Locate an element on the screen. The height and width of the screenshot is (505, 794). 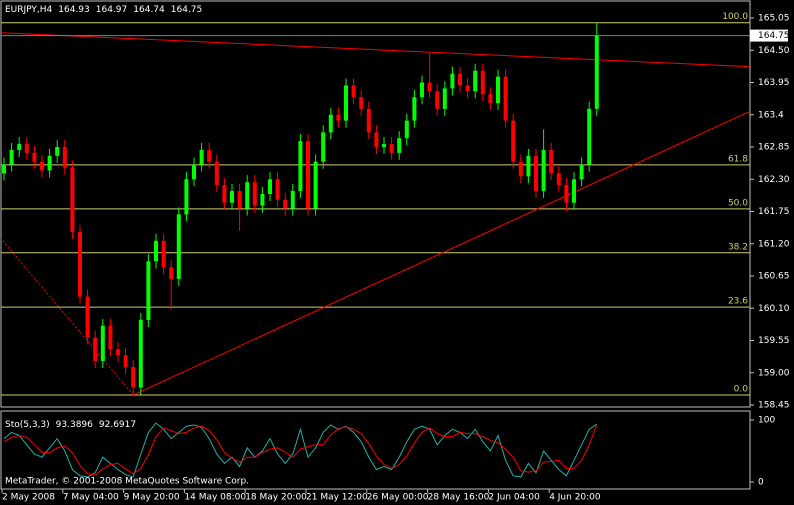
y-tick-label: 163.95 is located at coordinates (774, 83).